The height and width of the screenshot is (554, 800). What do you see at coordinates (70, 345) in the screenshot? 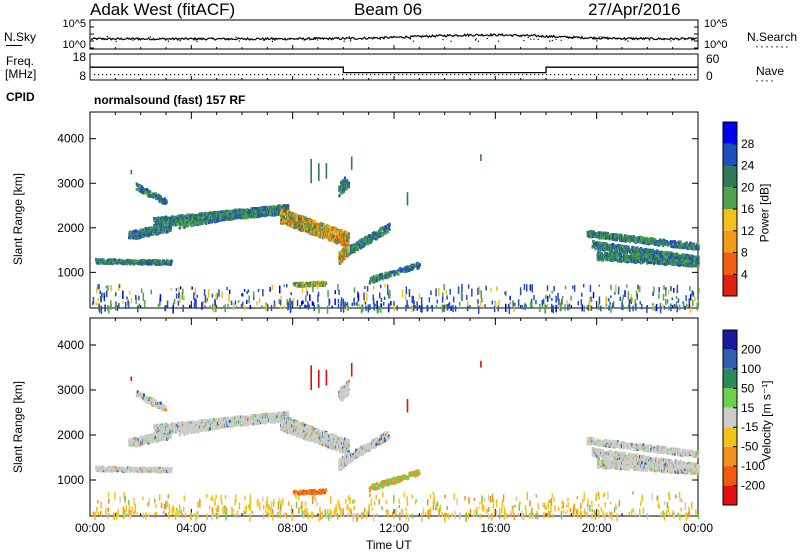
I see `velocity-ytick-label: 4000` at bounding box center [70, 345].